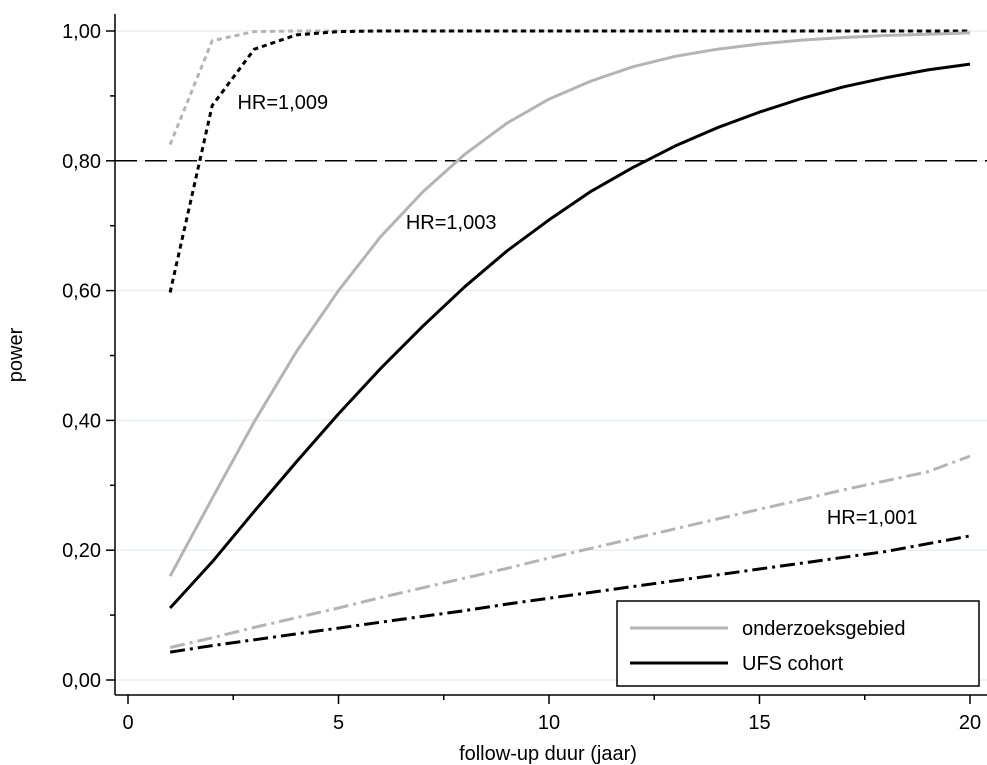  I want to click on y-tick-label-3: 0,60, so click(81, 292).